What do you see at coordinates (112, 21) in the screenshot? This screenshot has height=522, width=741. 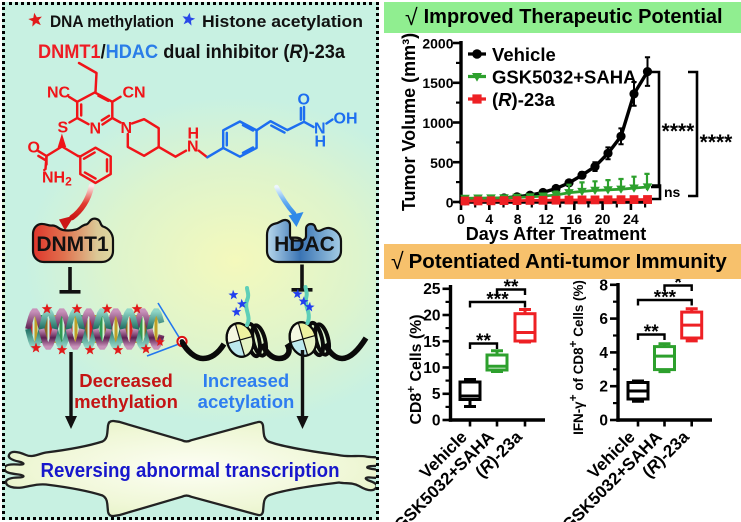 I see `svg-text: DNA methylation` at bounding box center [112, 21].